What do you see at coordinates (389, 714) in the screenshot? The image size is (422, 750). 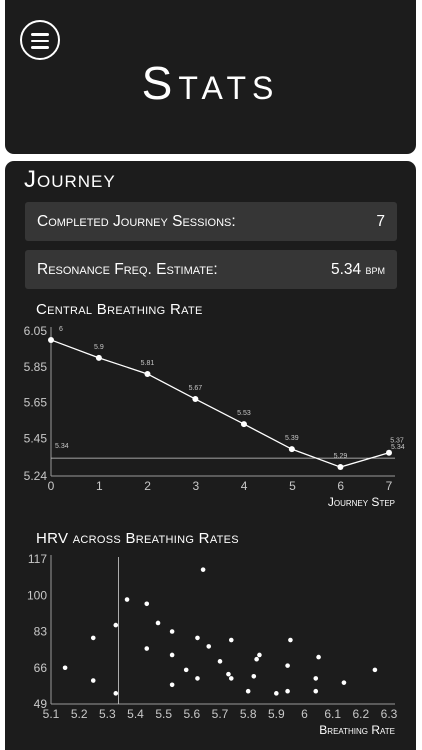 I see `x-tick-label: 6.3` at bounding box center [389, 714].